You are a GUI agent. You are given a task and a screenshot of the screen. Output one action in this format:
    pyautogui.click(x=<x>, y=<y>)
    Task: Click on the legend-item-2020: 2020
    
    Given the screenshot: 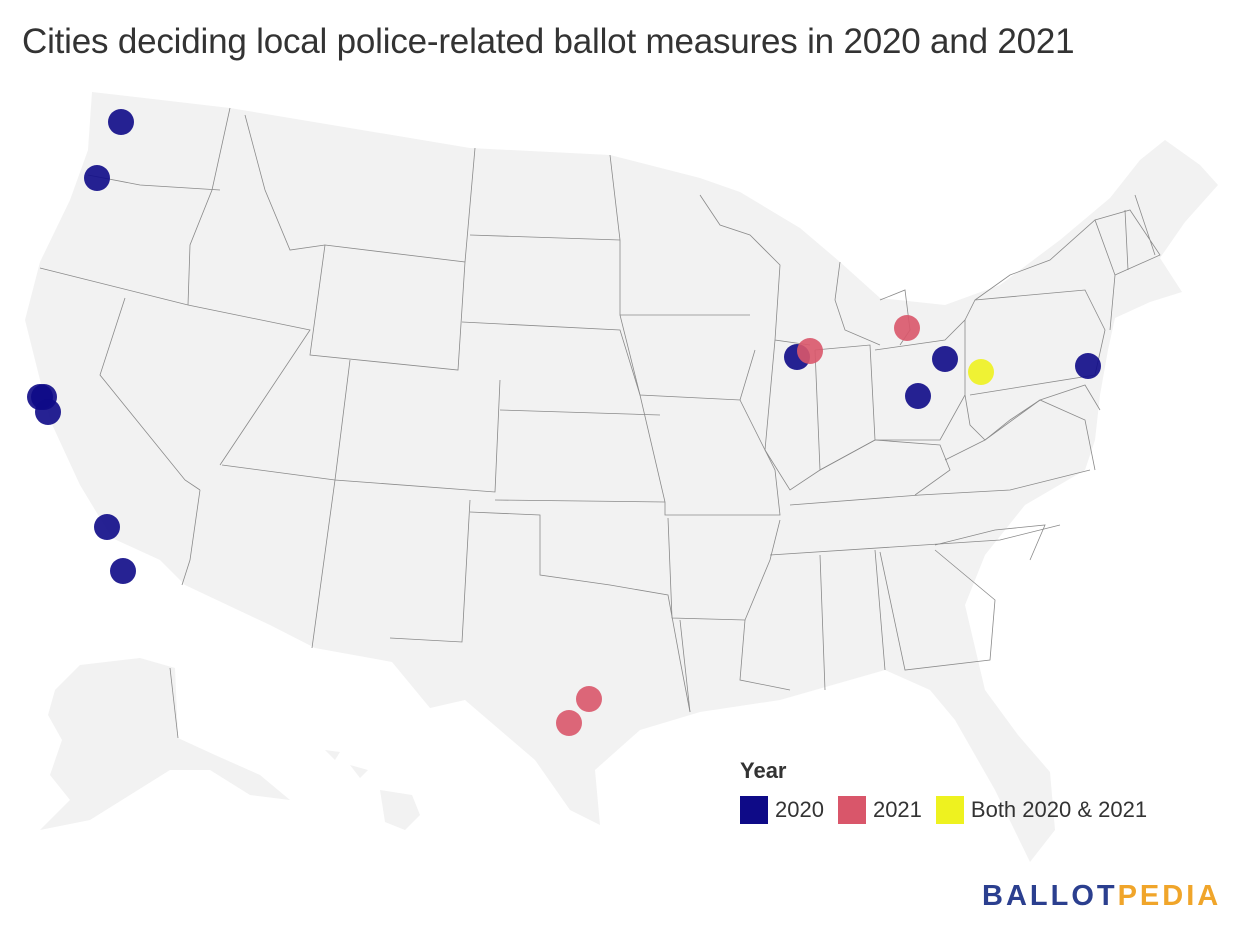 What is the action you would take?
    pyautogui.click(x=782, y=810)
    